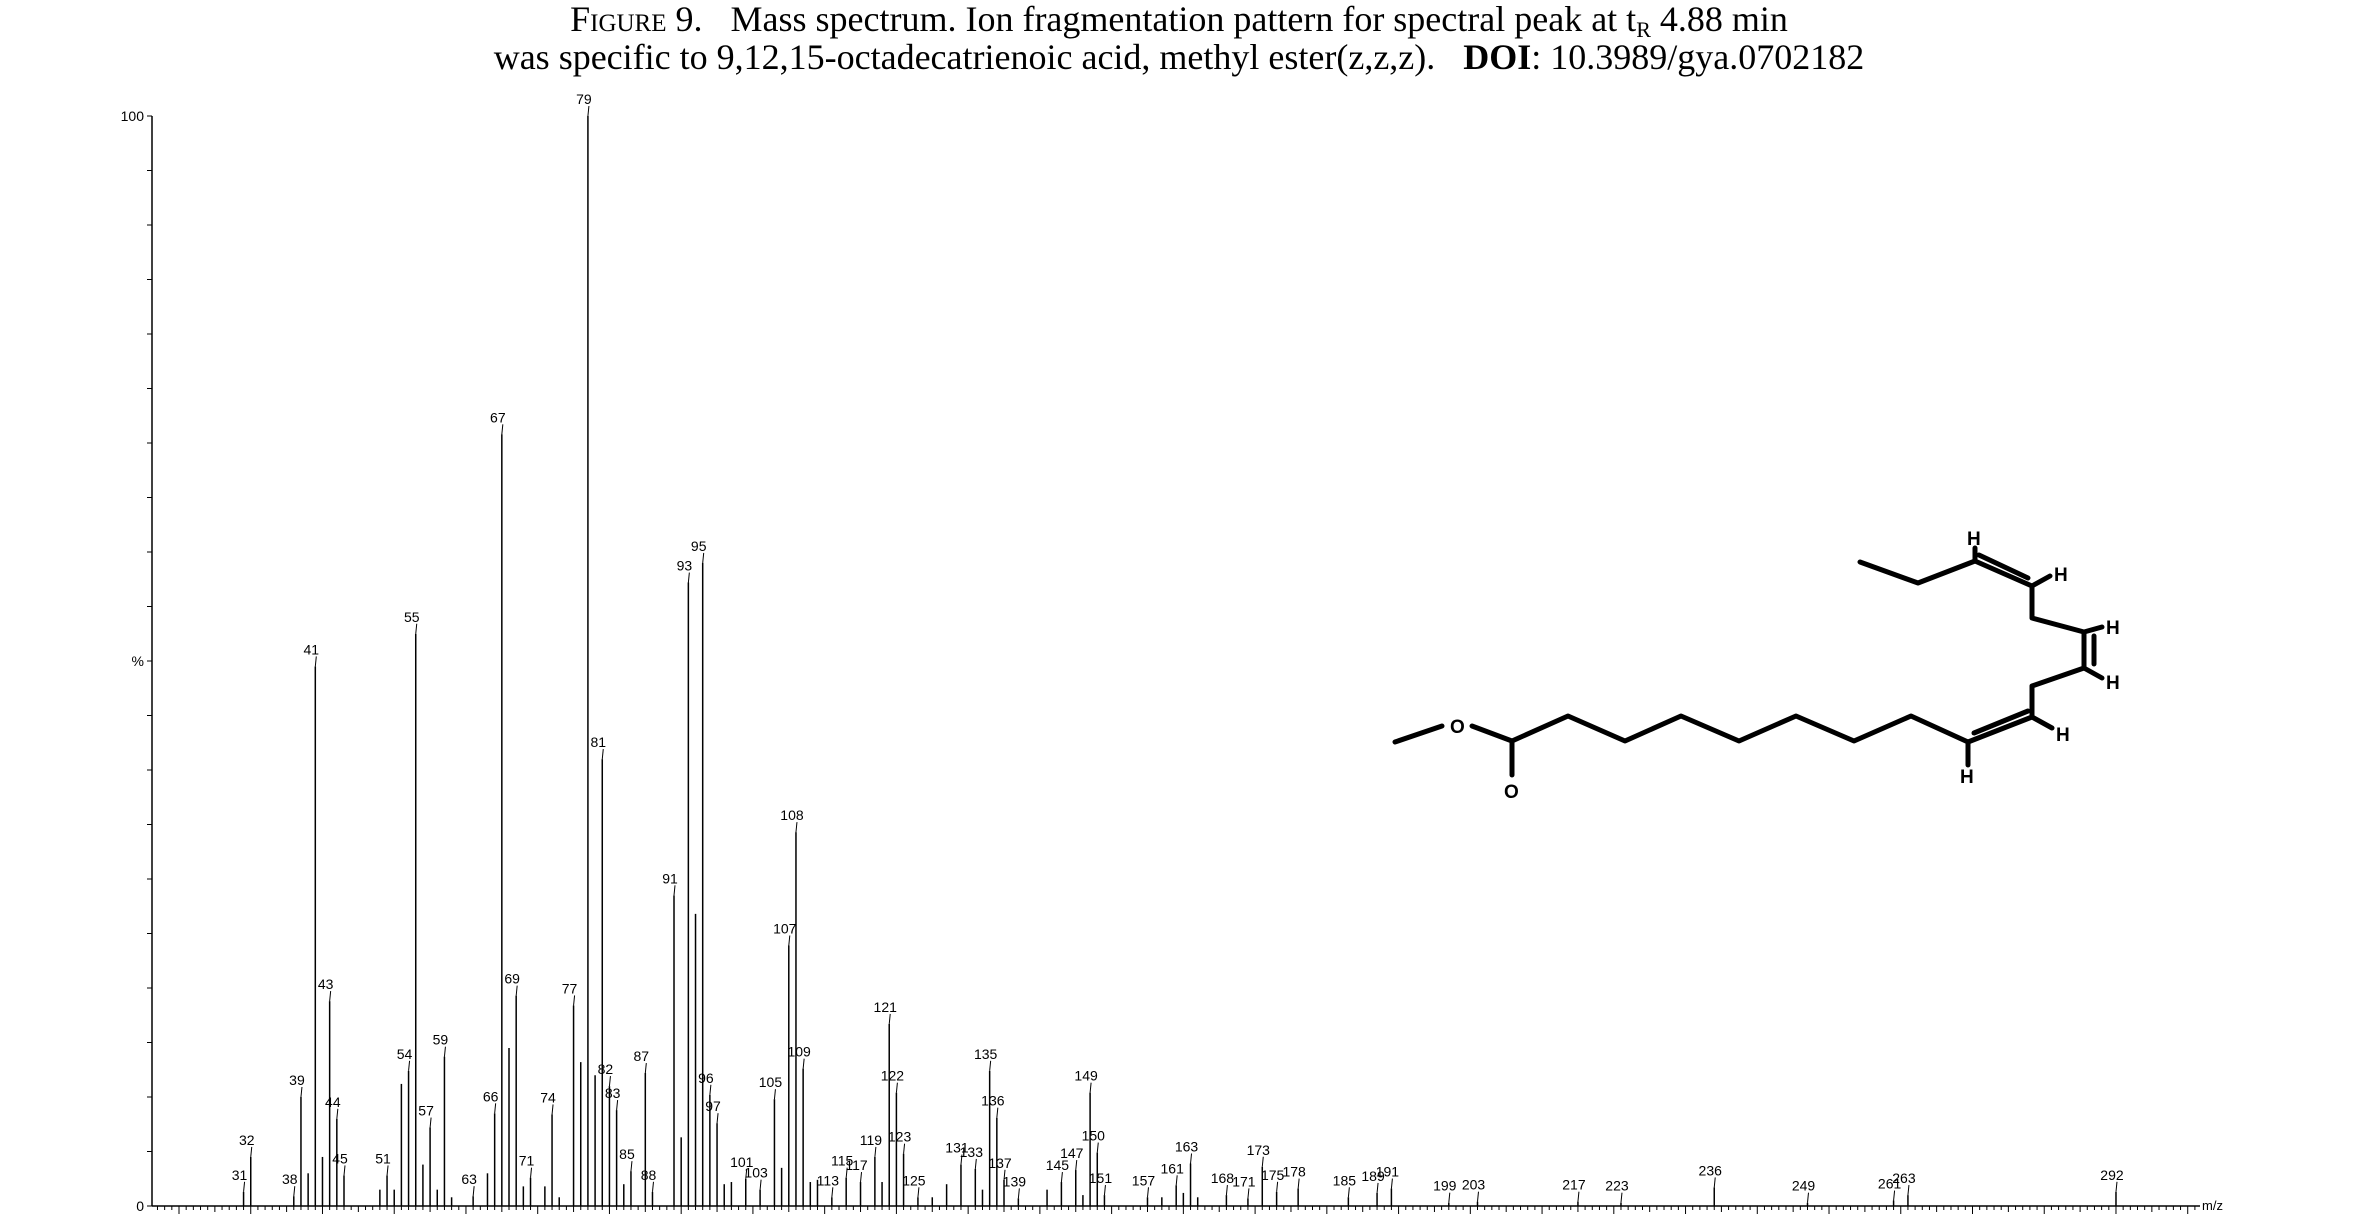 This screenshot has width=2358, height=1214. What do you see at coordinates (2063, 735) in the screenshot?
I see `atom-label-h-2: H` at bounding box center [2063, 735].